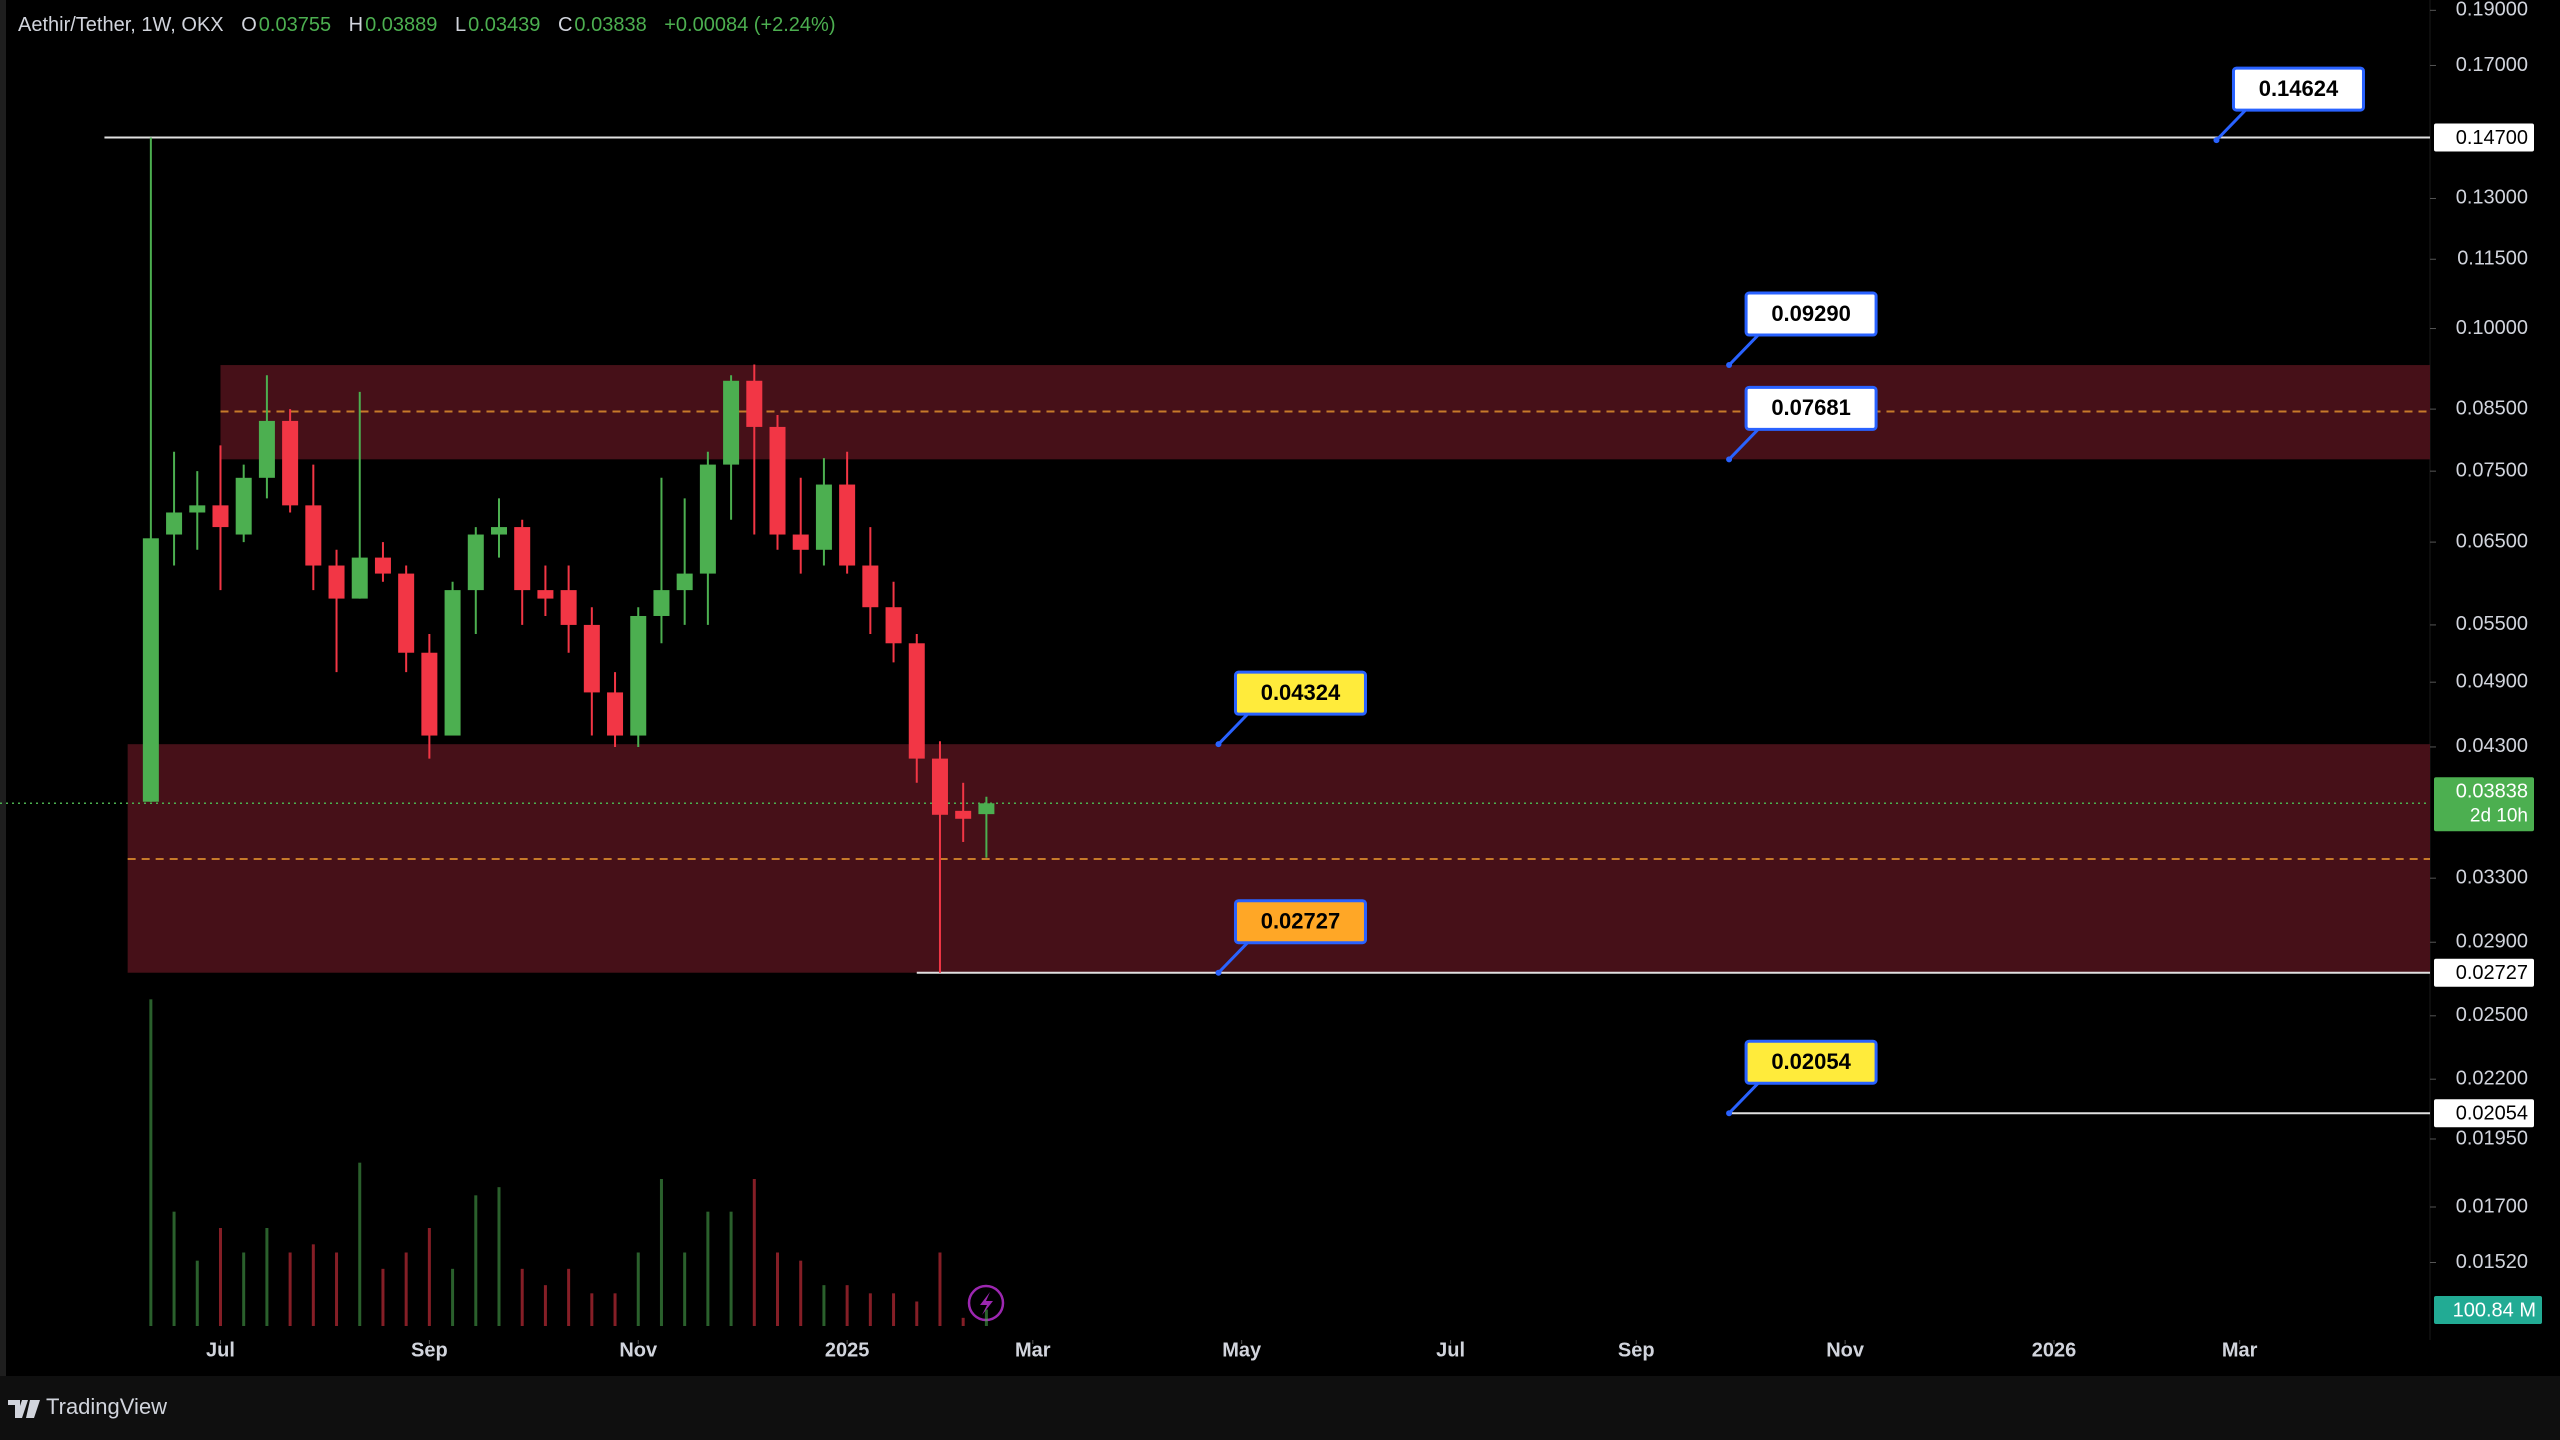 The image size is (2560, 1440). I want to click on x-tick-label: 2025, so click(847, 1350).